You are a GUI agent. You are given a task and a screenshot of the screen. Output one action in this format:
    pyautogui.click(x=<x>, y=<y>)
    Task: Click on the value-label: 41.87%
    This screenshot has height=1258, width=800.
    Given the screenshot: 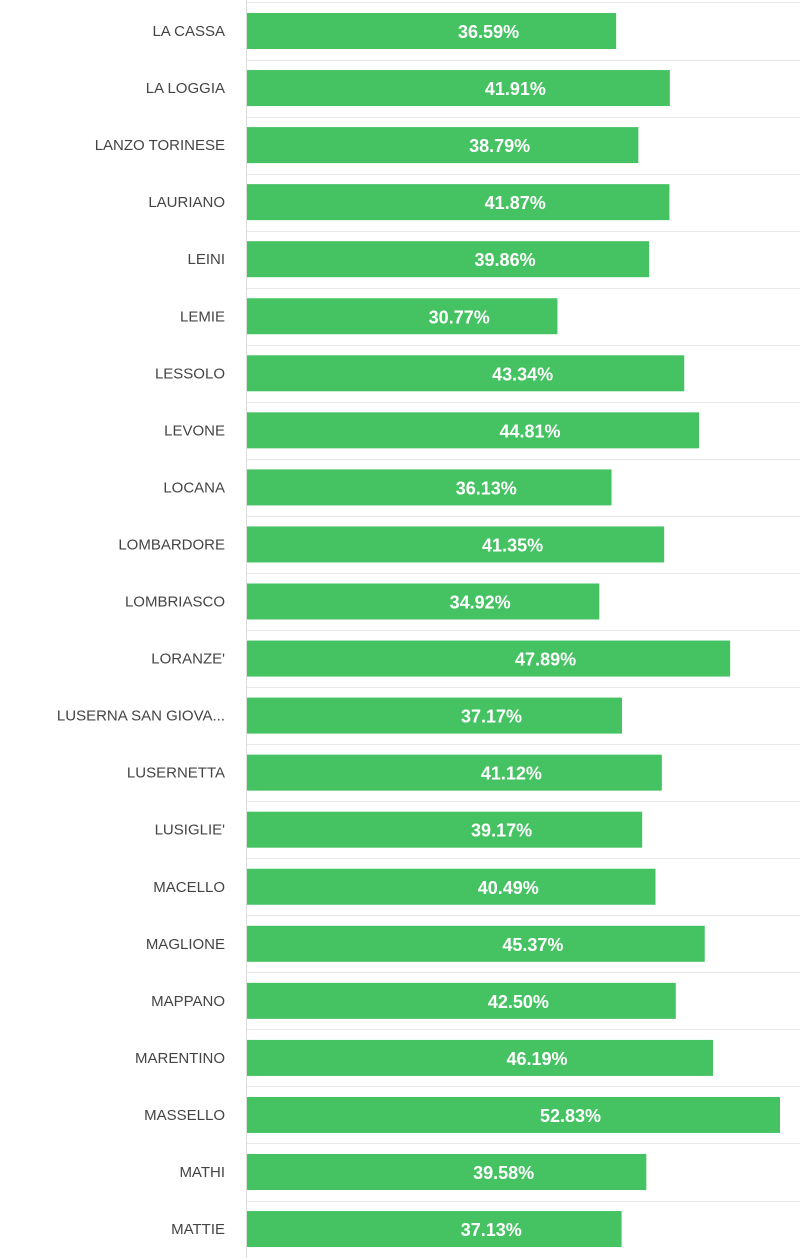 What is the action you would take?
    pyautogui.click(x=515, y=203)
    